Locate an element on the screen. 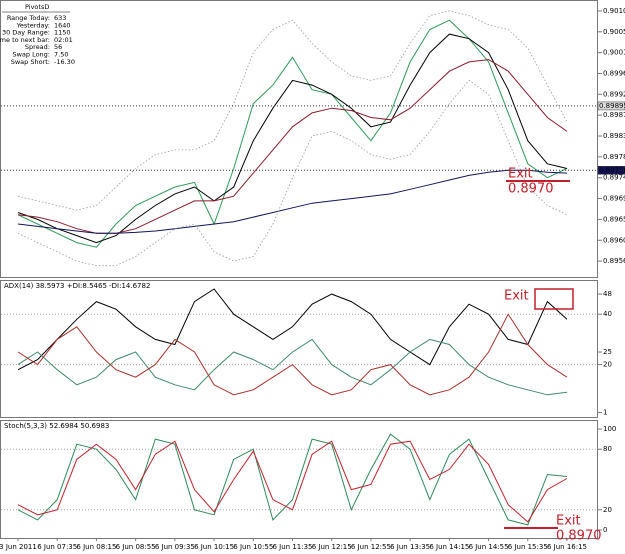 The height and width of the screenshot is (554, 625). x-tick-label: 6 Jun 11:35 is located at coordinates (292, 547).